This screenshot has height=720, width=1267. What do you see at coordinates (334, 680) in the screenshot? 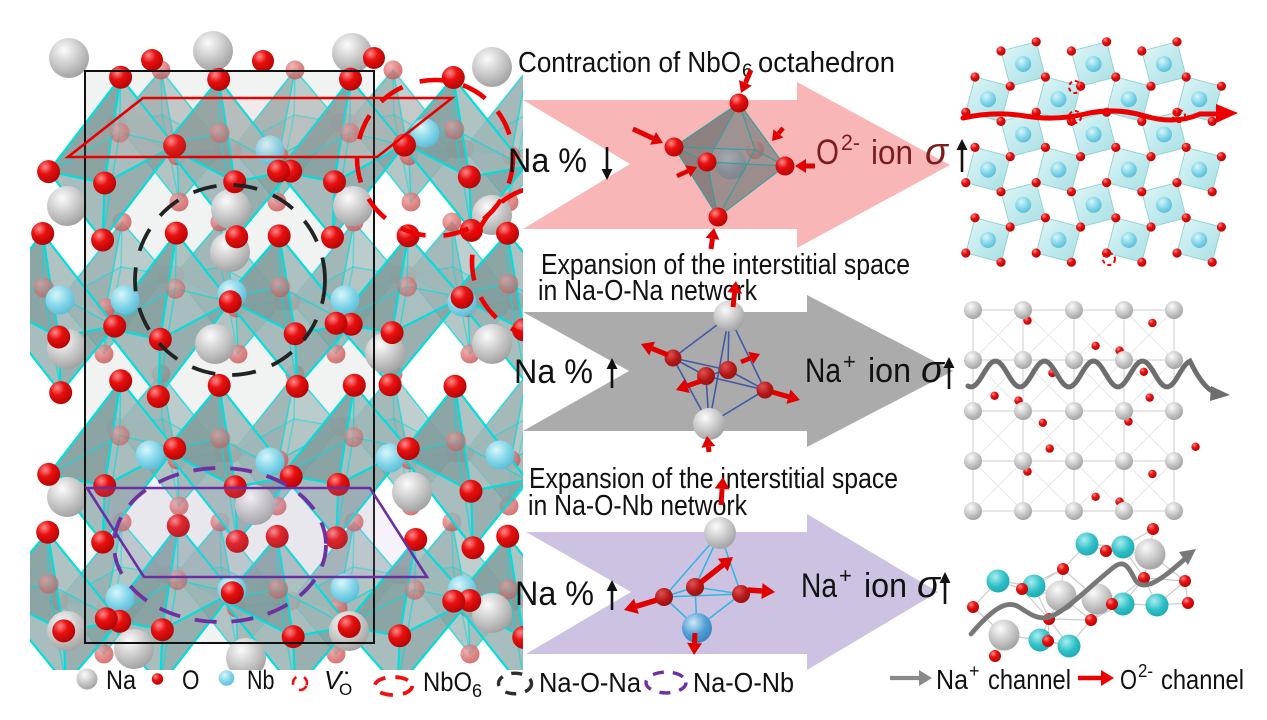
I see `svg-text: V` at bounding box center [334, 680].